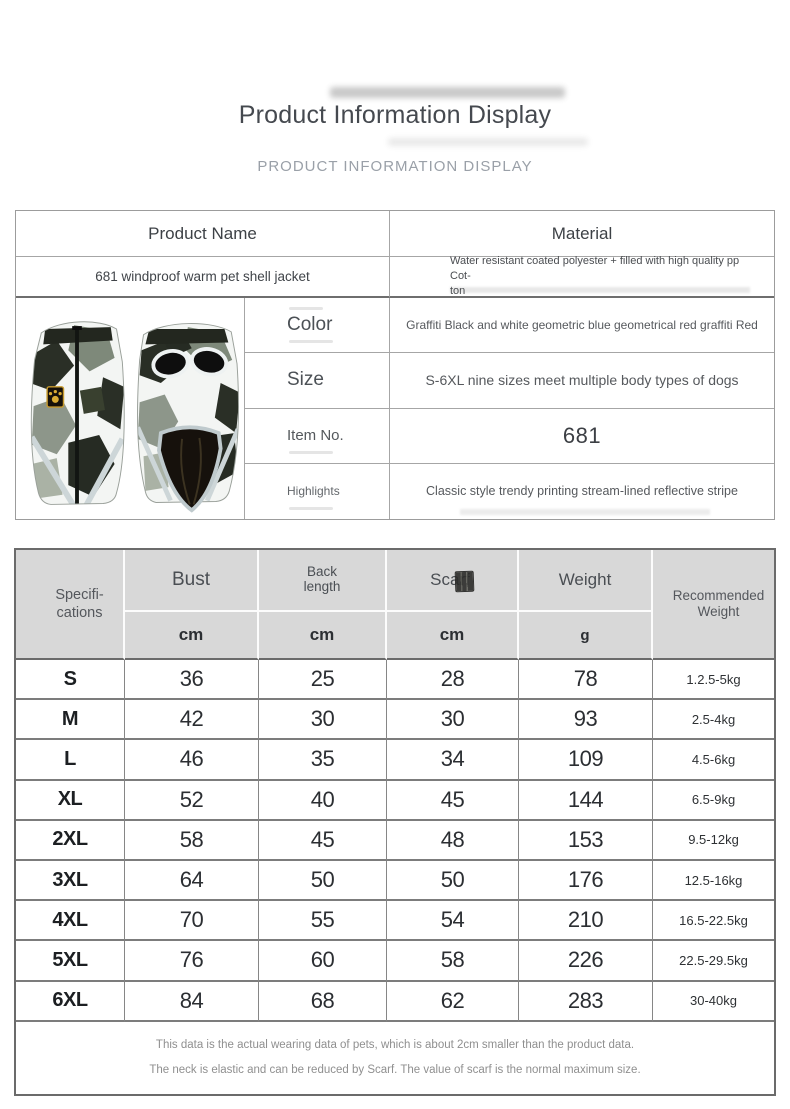 Image resolution: width=790 pixels, height=1109 pixels. What do you see at coordinates (70, 961) in the screenshot?
I see `size-cell: 5XL` at bounding box center [70, 961].